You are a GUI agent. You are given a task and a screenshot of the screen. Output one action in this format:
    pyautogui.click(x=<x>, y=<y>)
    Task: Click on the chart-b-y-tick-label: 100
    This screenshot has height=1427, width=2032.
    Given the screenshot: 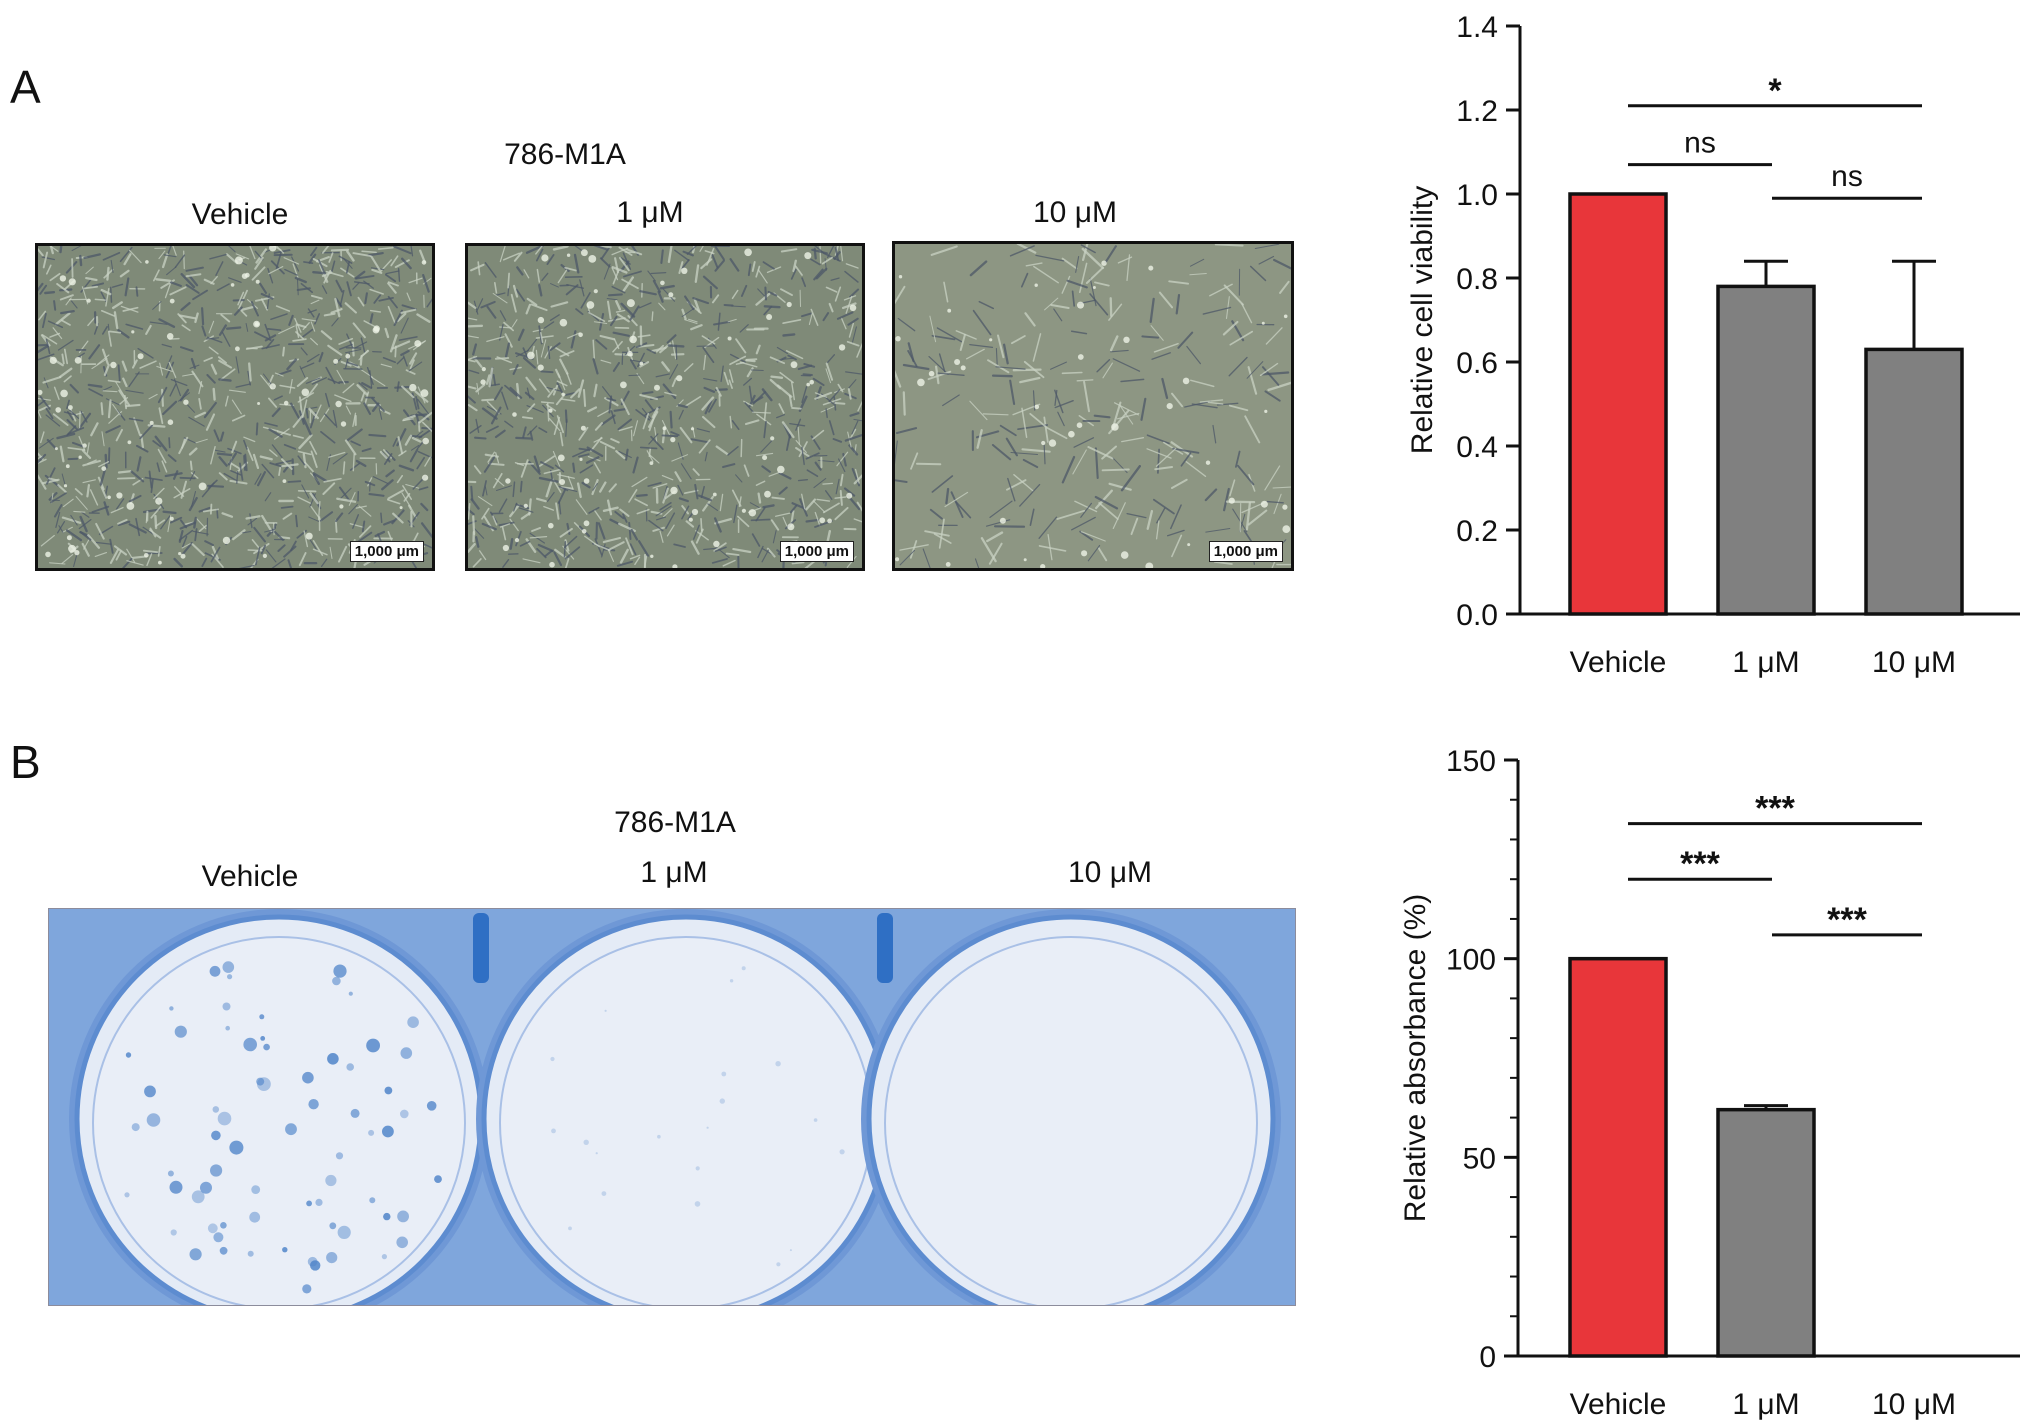 What is the action you would take?
    pyautogui.click(x=1471, y=960)
    